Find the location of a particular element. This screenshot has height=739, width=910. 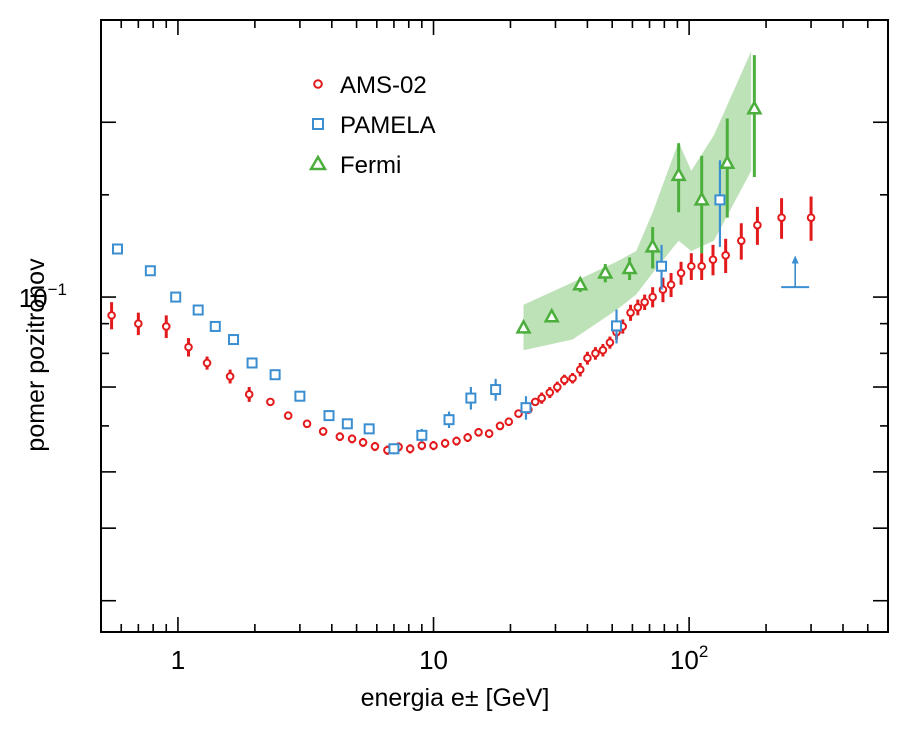

legend-marker-fermi is located at coordinates (318, 162).